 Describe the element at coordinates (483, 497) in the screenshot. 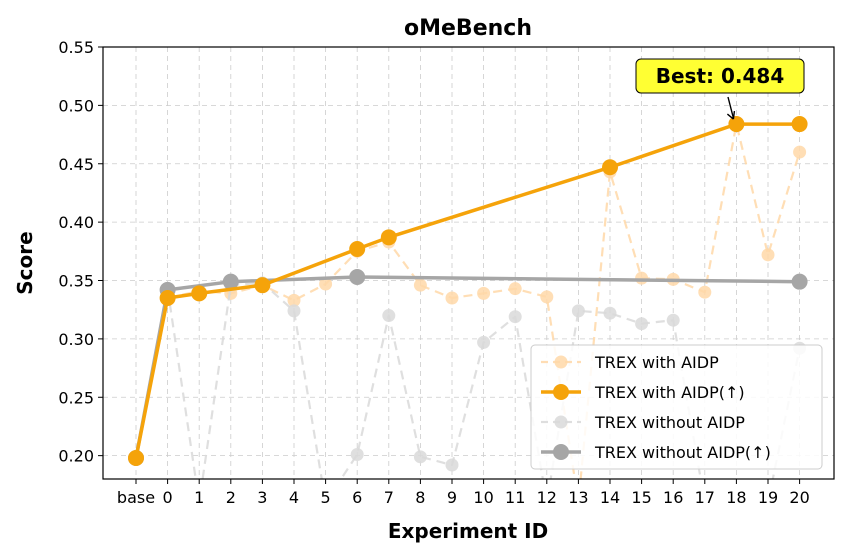

I see `x-tick-label: 10` at that location.